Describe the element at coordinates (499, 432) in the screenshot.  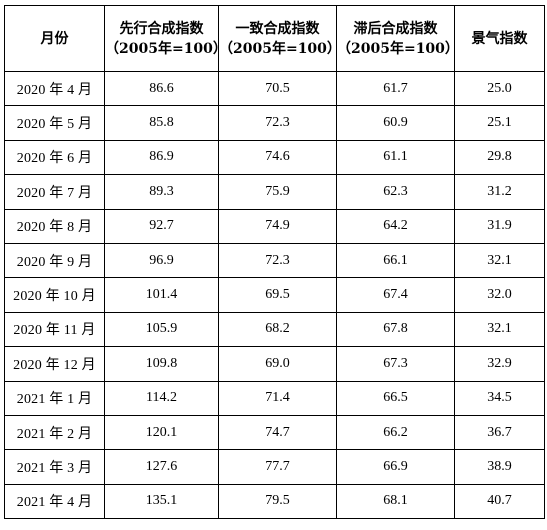
I see `cell-climate: 36.7` at that location.